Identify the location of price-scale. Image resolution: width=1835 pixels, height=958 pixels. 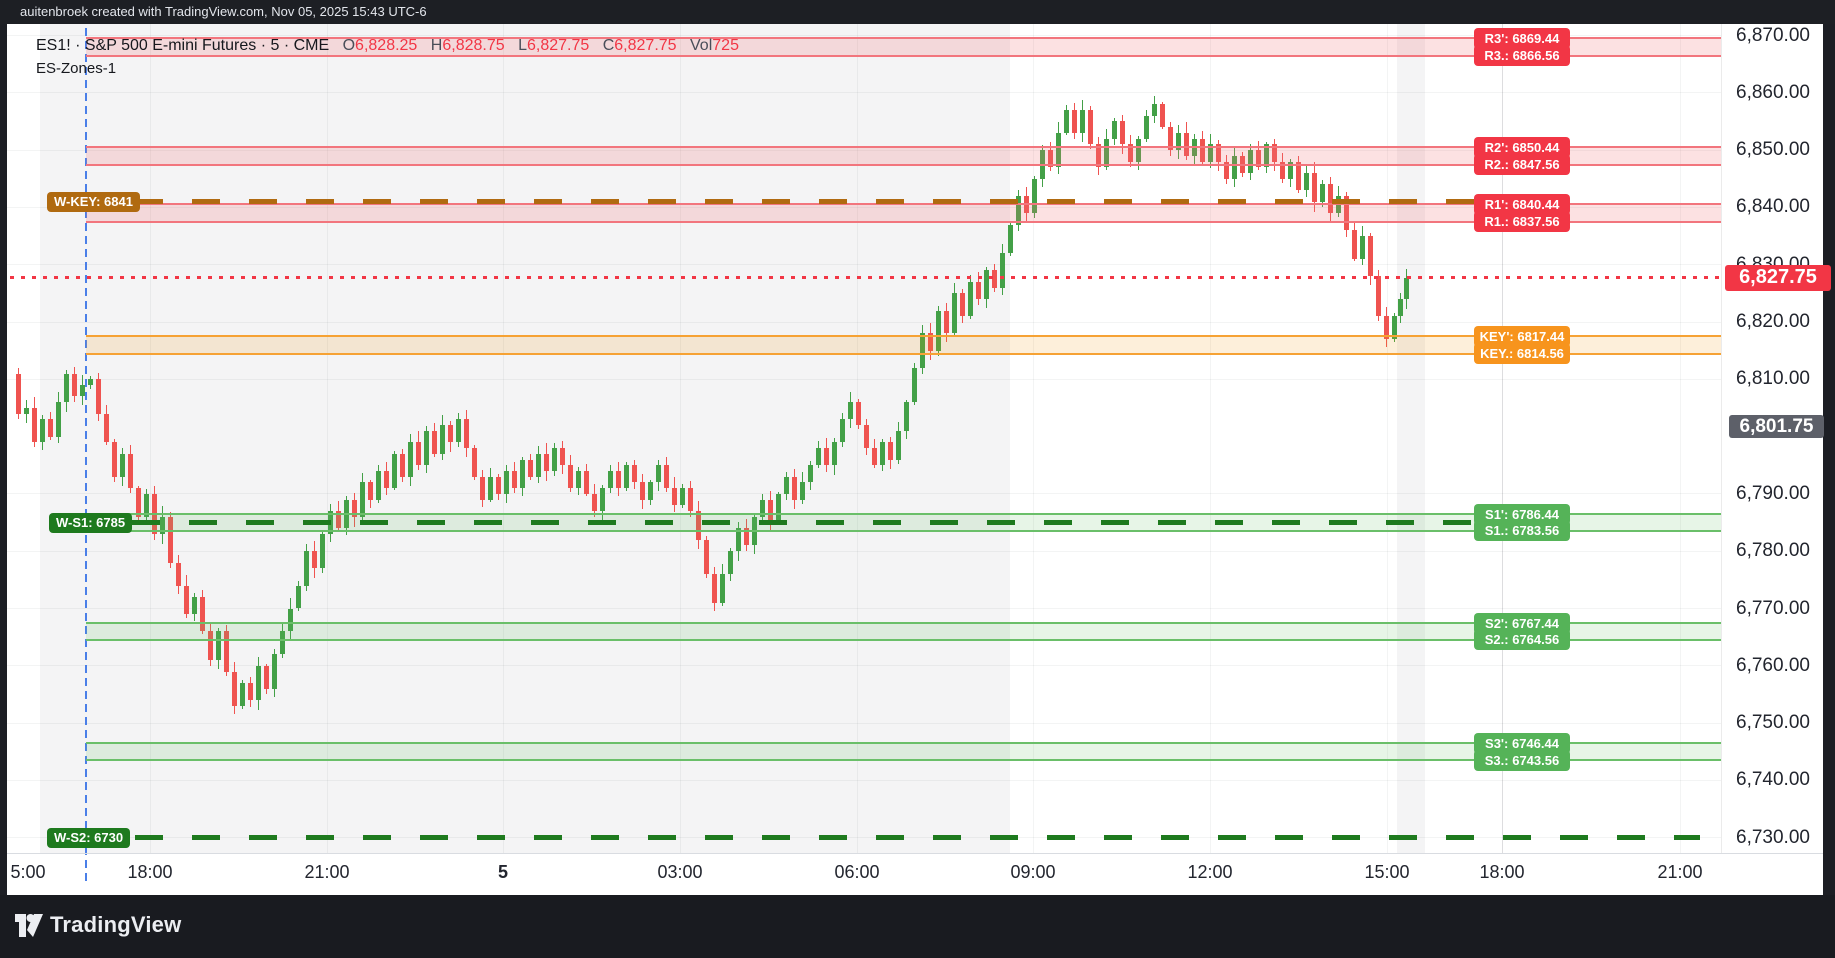
(1772, 438).